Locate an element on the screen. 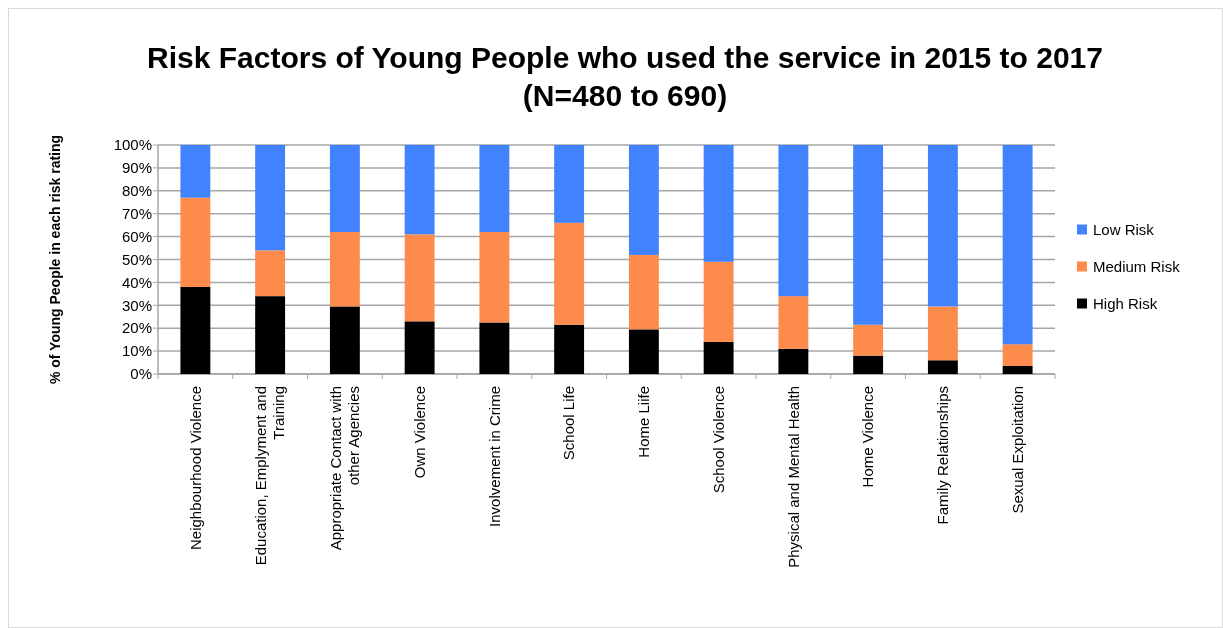 Image resolution: width=1223 pixels, height=628 pixels. chart-title: Risk Factors of Young People who used the service in 2015 to 2017 (N=480 to 690) is located at coordinates (625, 76).